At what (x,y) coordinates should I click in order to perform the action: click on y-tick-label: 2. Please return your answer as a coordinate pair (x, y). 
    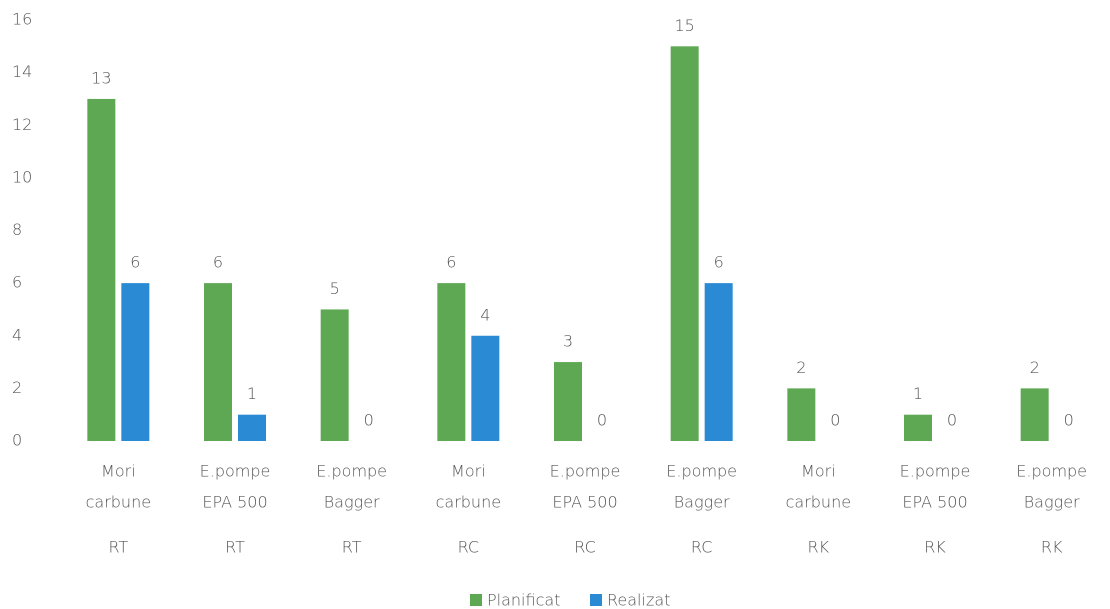
    Looking at the image, I should click on (17, 387).